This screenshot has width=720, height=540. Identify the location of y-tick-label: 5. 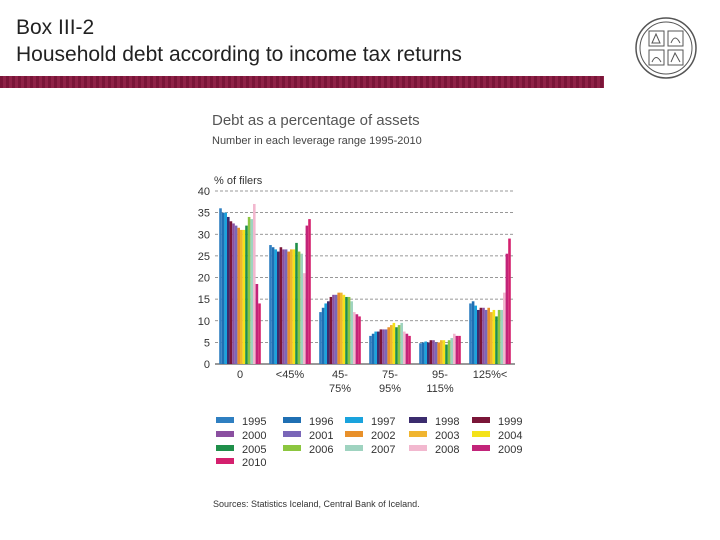
(207, 343).